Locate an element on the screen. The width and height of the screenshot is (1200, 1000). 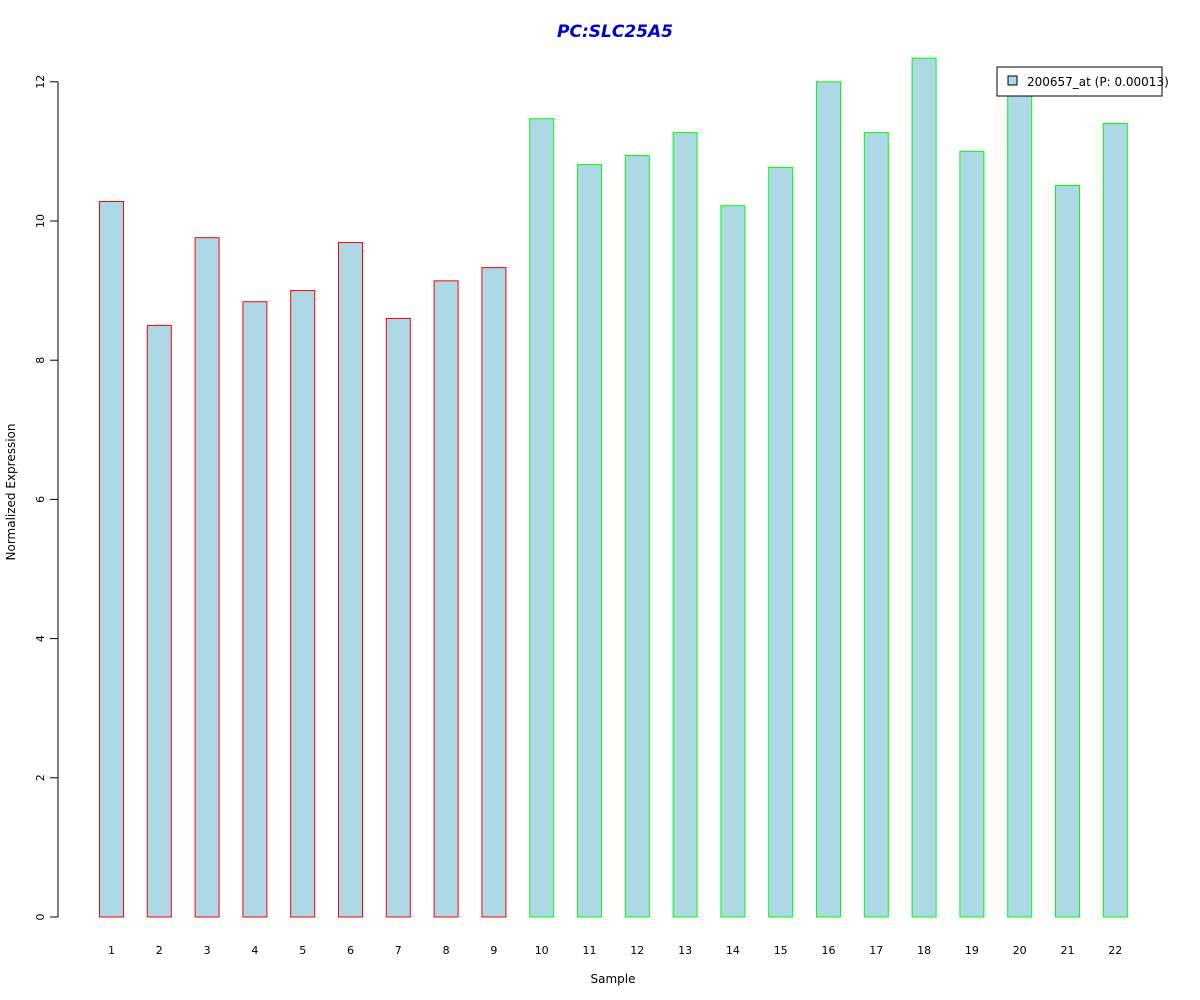
x-tick-label: 4 is located at coordinates (254, 950).